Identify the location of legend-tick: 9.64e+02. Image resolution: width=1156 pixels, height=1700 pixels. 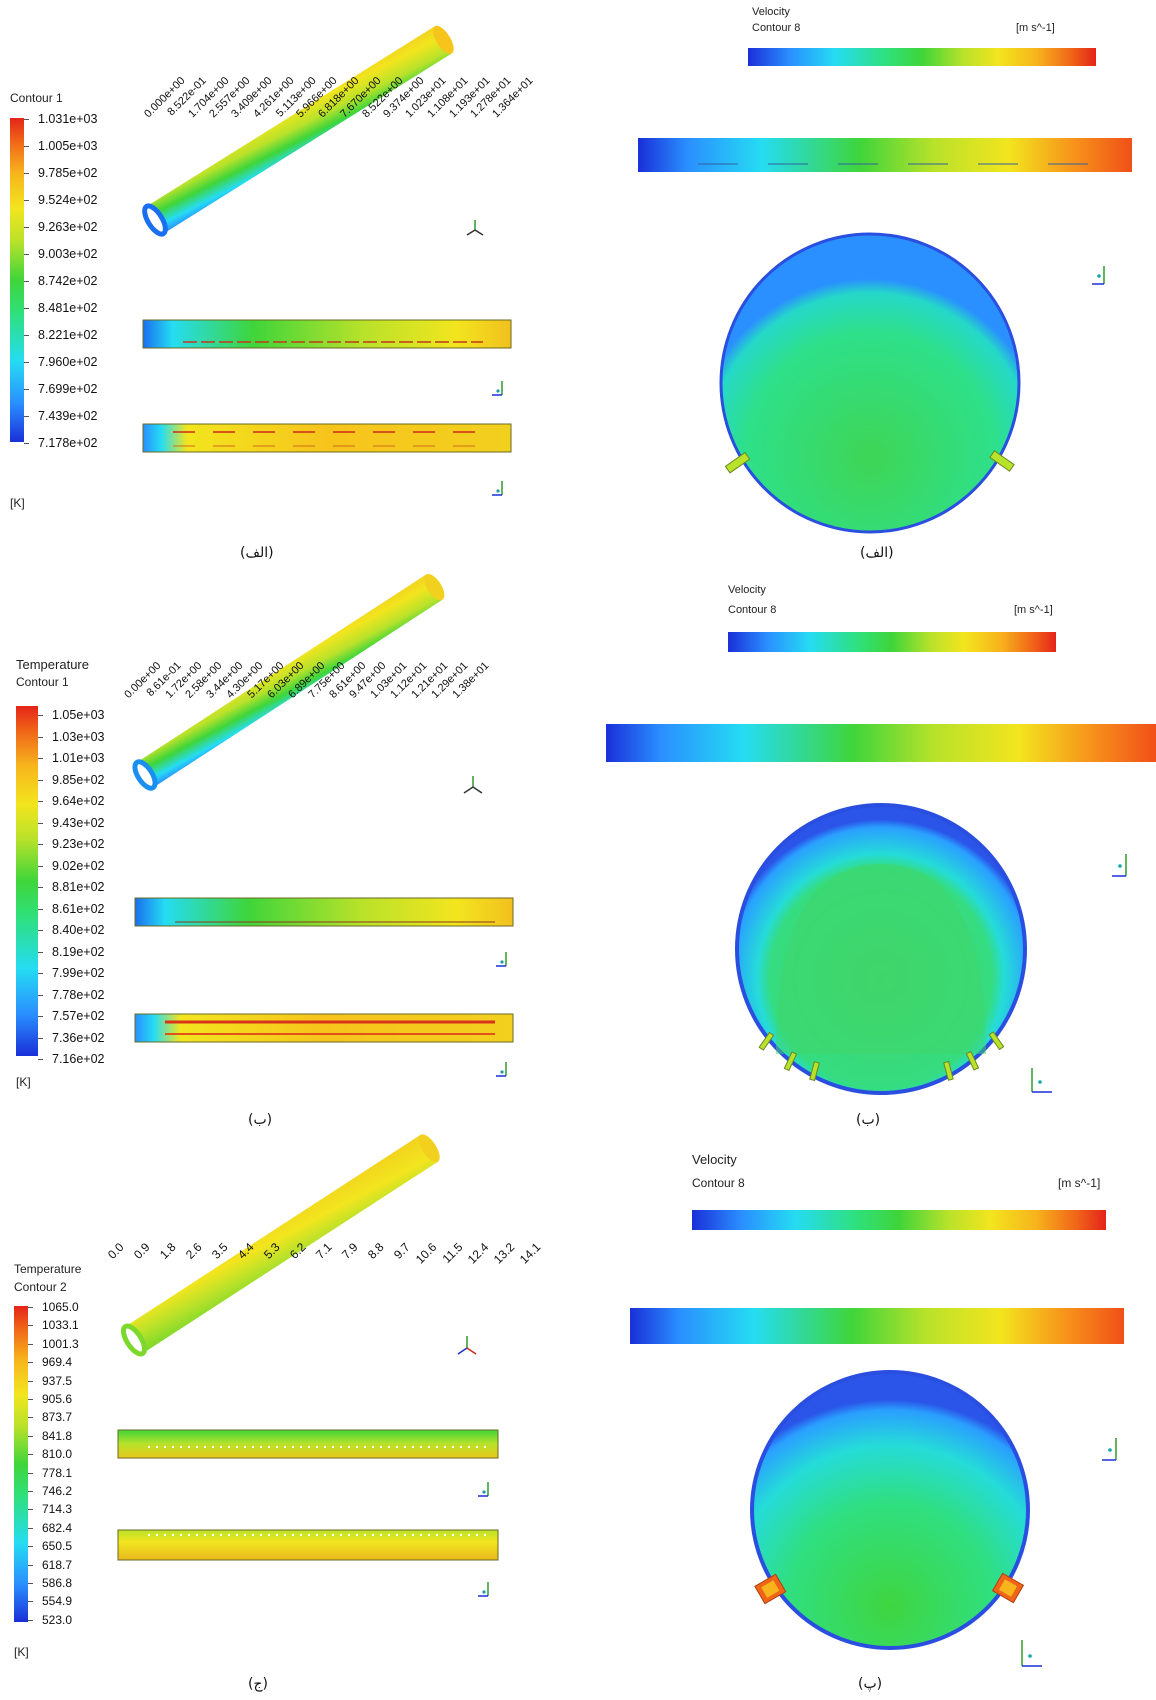
(71, 801).